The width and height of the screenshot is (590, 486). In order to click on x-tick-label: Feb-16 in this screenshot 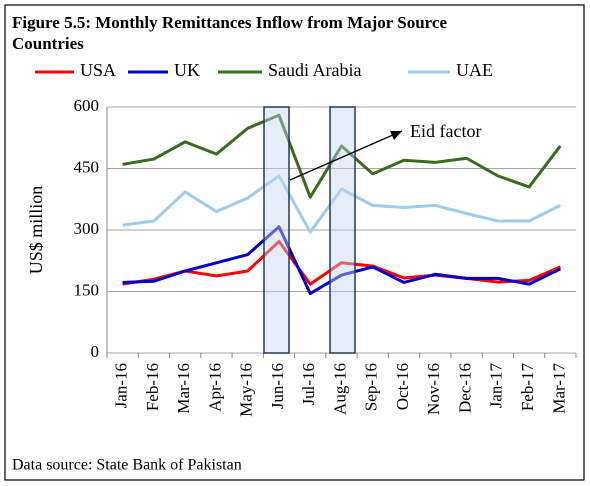, I will do `click(152, 387)`.